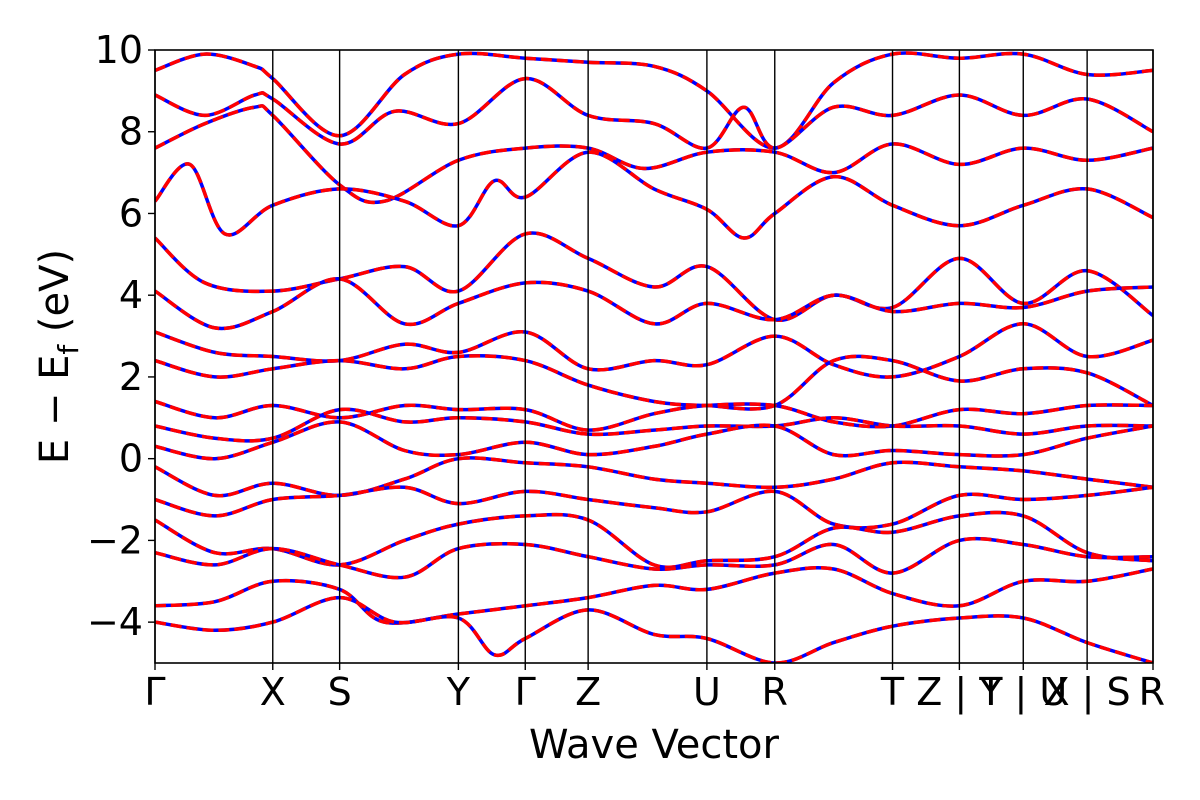 This screenshot has height=800, width=1200. What do you see at coordinates (131, 459) in the screenshot?
I see `y-tick-label-3: 0` at bounding box center [131, 459].